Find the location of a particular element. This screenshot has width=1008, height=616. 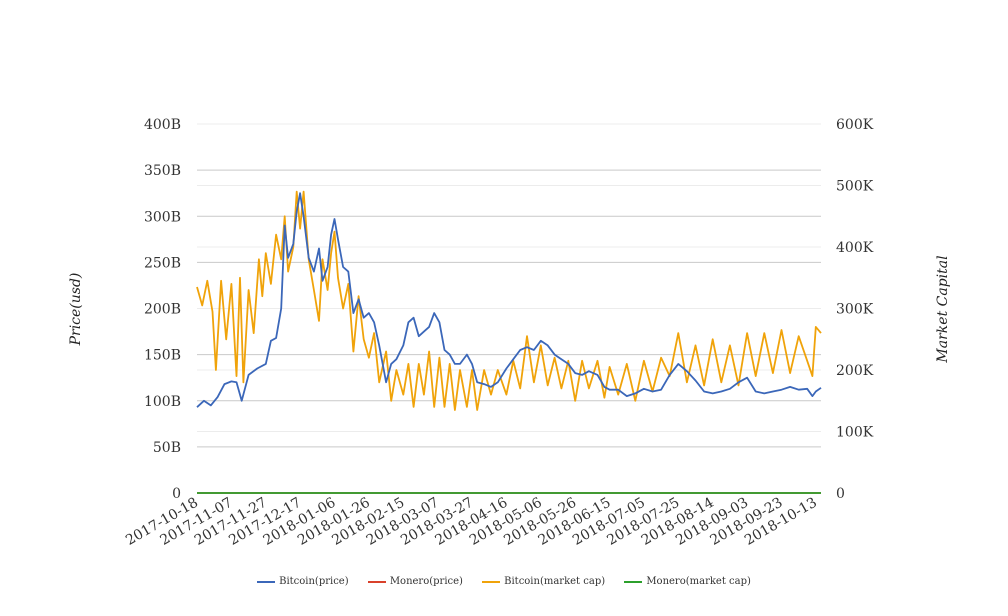

legend-label: Monero(price) is located at coordinates (426, 581).